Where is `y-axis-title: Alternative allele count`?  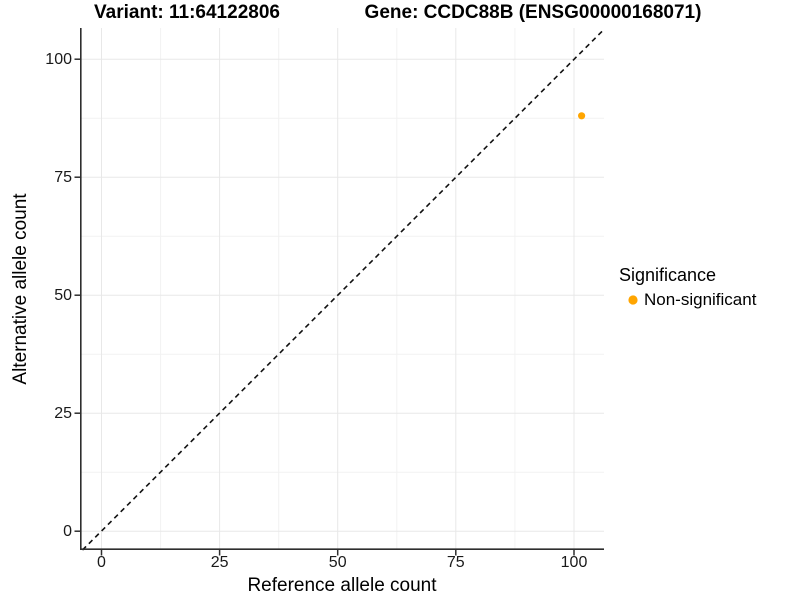
y-axis-title: Alternative allele count is located at coordinates (20, 289).